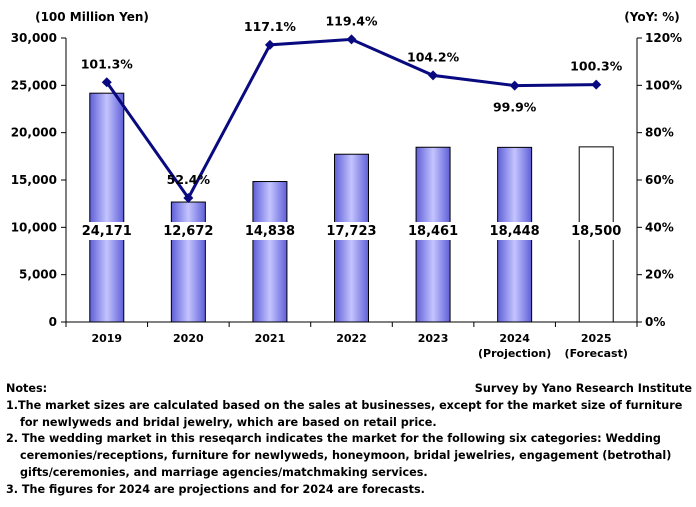  What do you see at coordinates (583, 388) in the screenshot?
I see `source-credit: Survey by Yano Research Institute` at bounding box center [583, 388].